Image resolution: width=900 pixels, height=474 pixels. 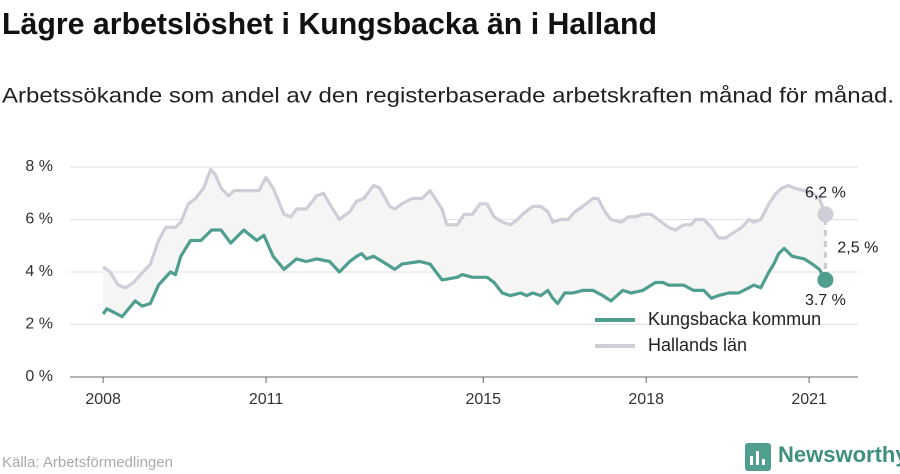 I want to click on brand-logo: Newsworthy, so click(x=822, y=456).